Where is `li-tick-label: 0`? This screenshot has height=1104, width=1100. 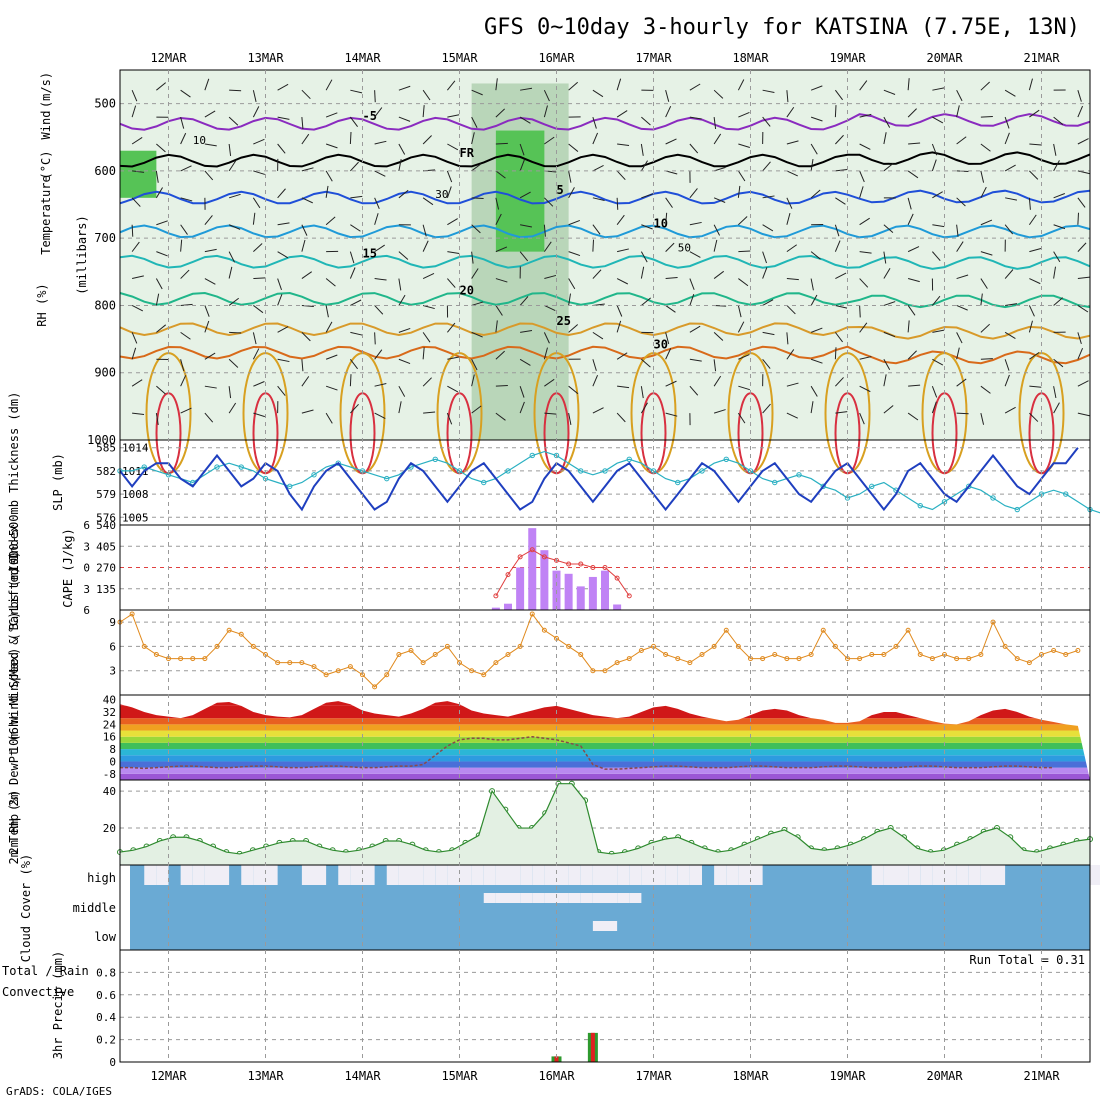
li-tick-label: 0 is located at coordinates (86, 568).